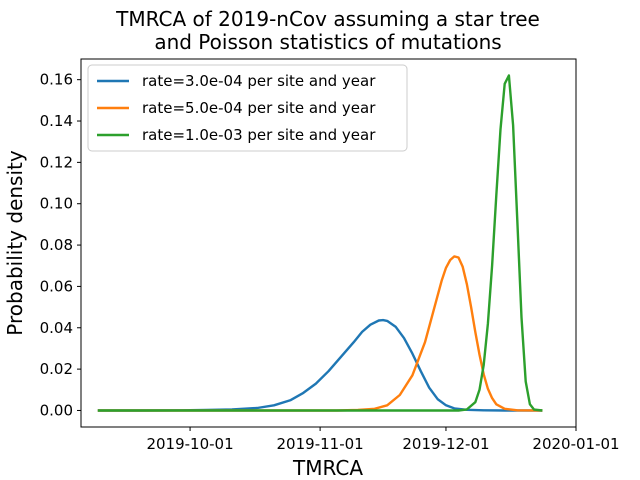  What do you see at coordinates (56, 121) in the screenshot?
I see `y-tick-label: 0.14` at bounding box center [56, 121].